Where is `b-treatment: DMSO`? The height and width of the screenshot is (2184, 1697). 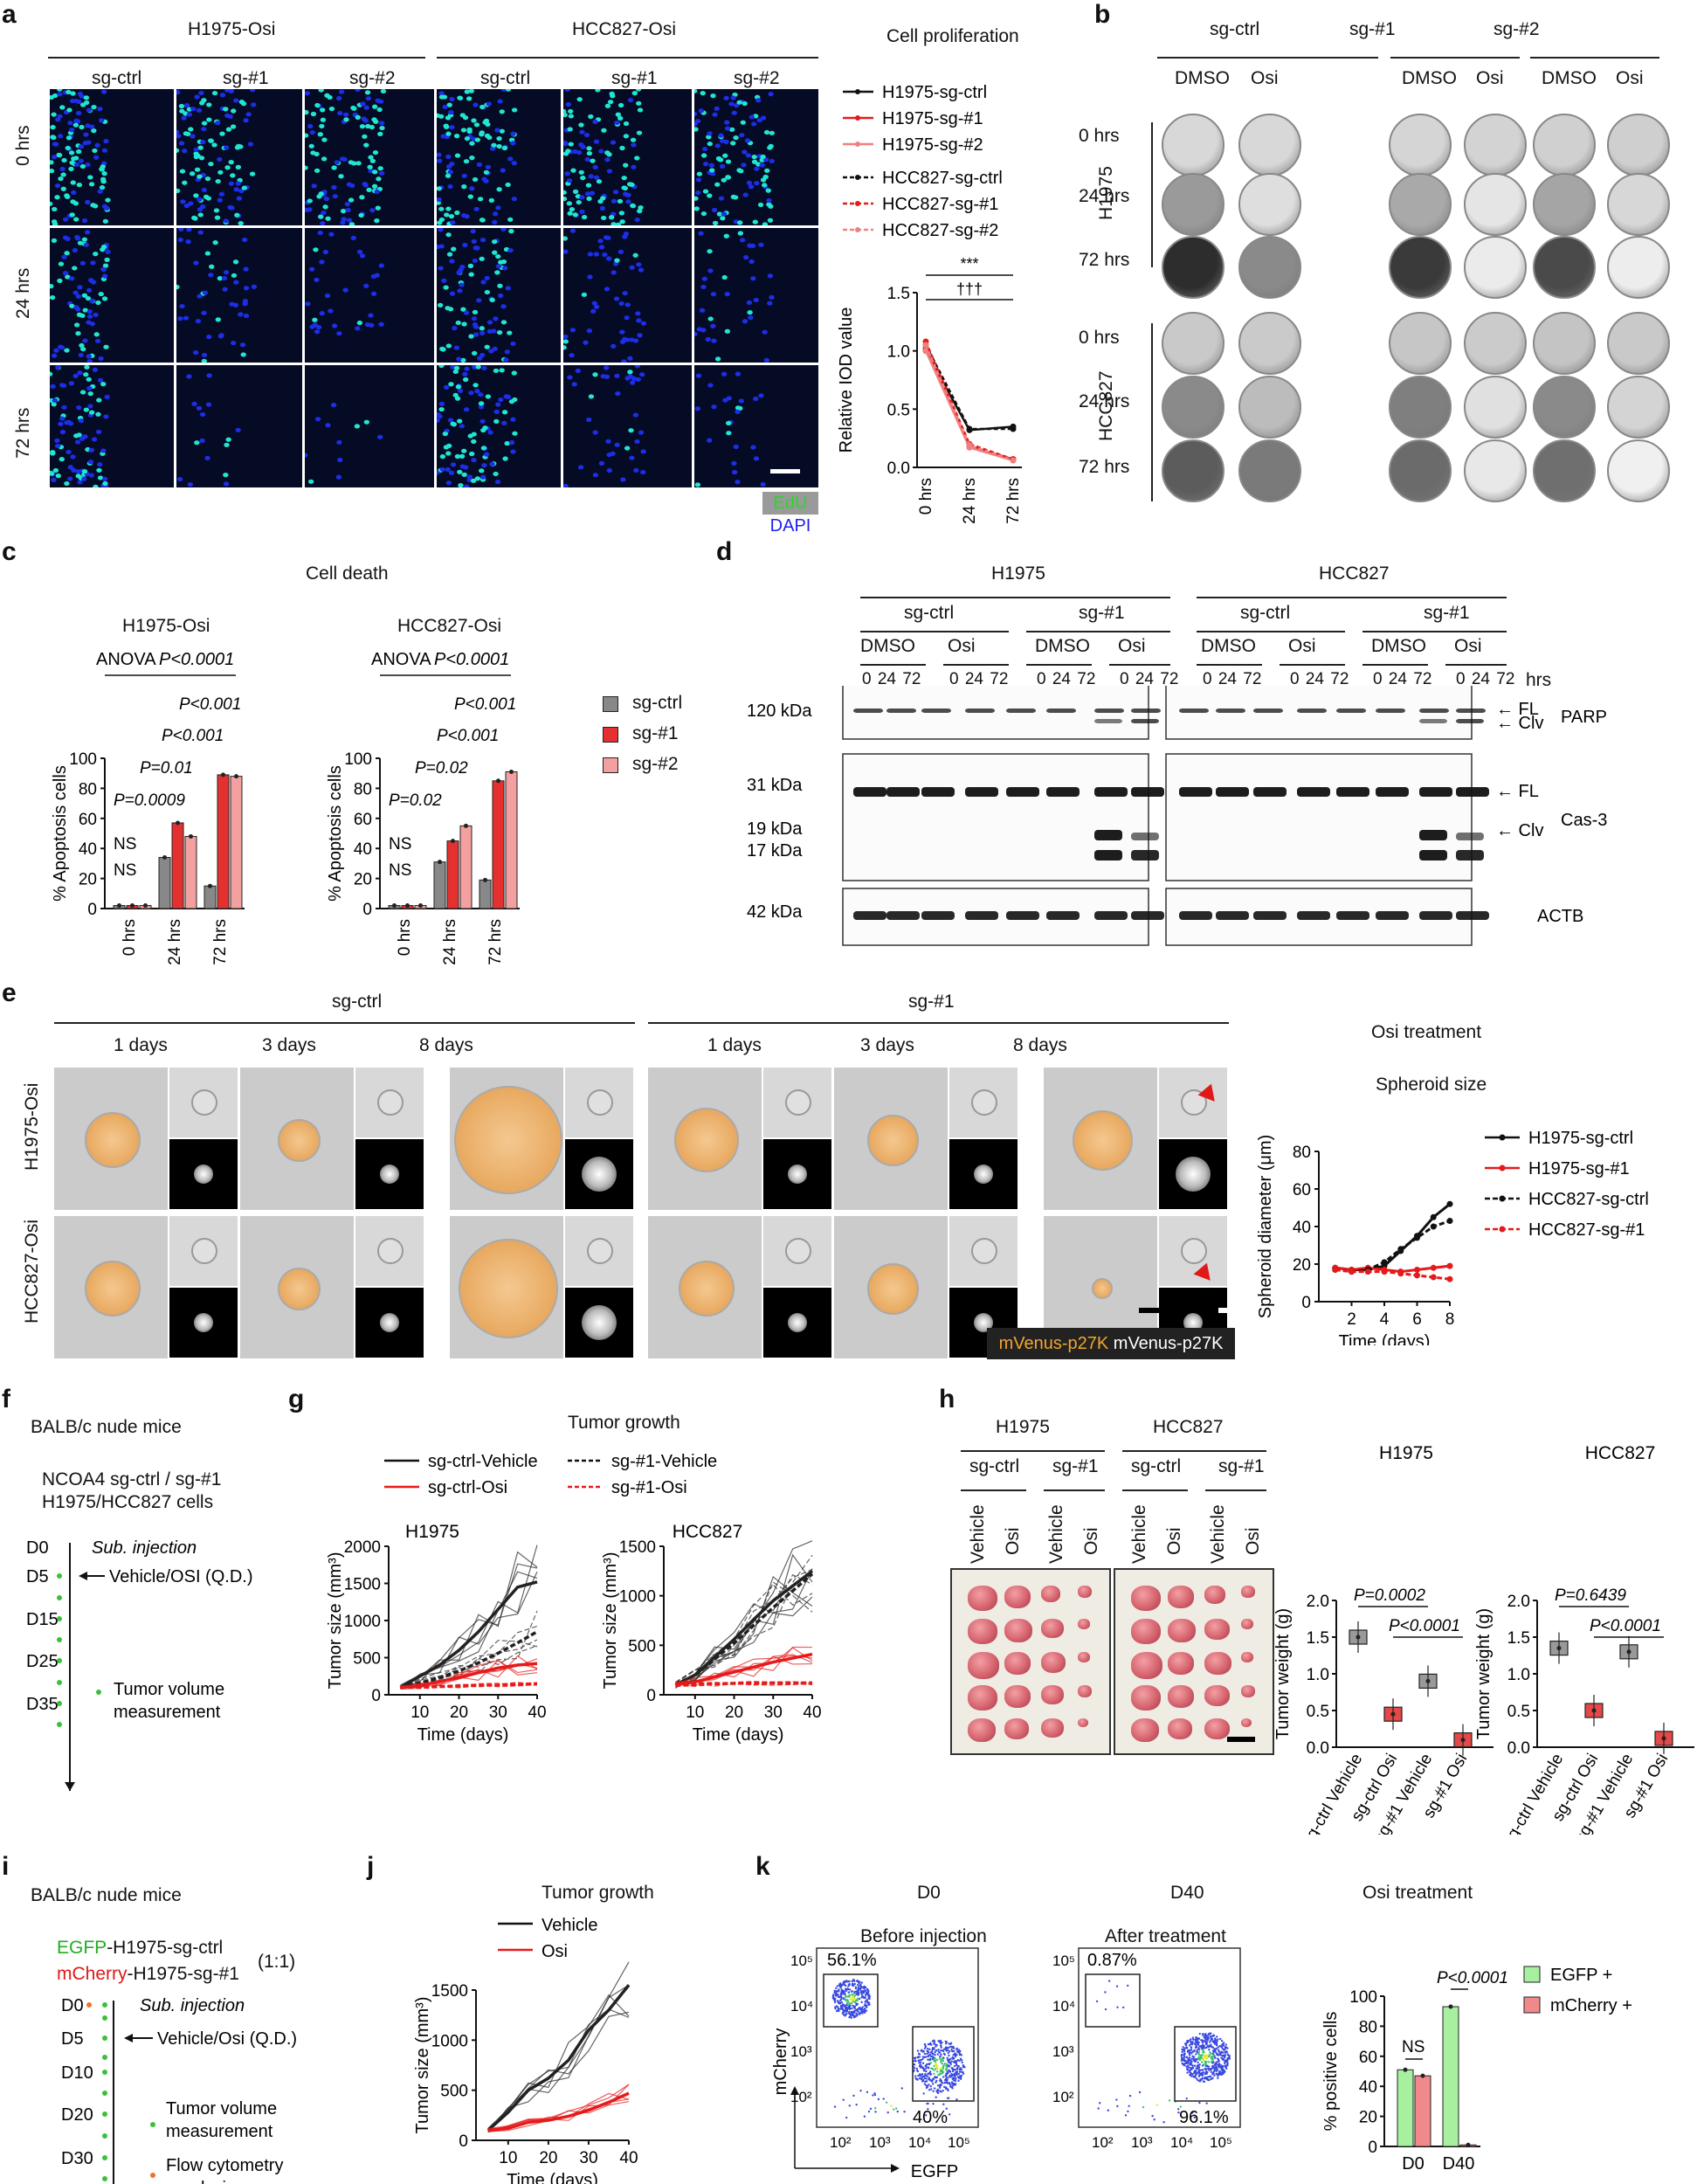
b-treatment: DMSO is located at coordinates (1202, 78).